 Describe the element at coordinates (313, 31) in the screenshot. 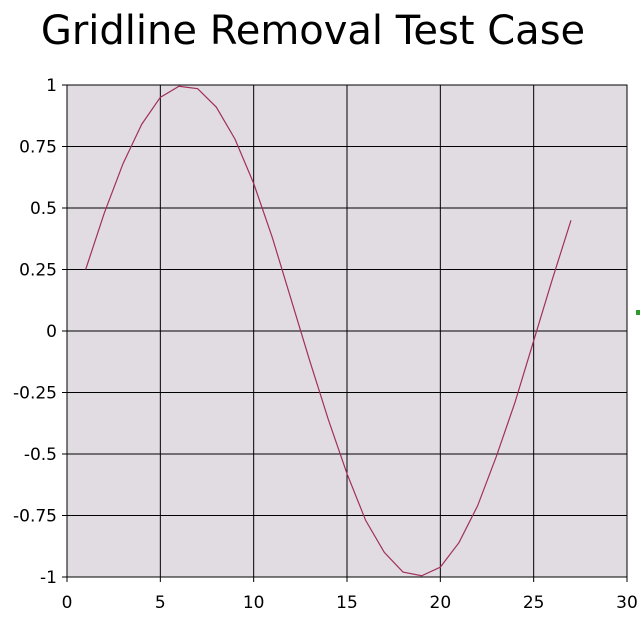

I see `chart-title: Gridline Removal Test Case` at that location.